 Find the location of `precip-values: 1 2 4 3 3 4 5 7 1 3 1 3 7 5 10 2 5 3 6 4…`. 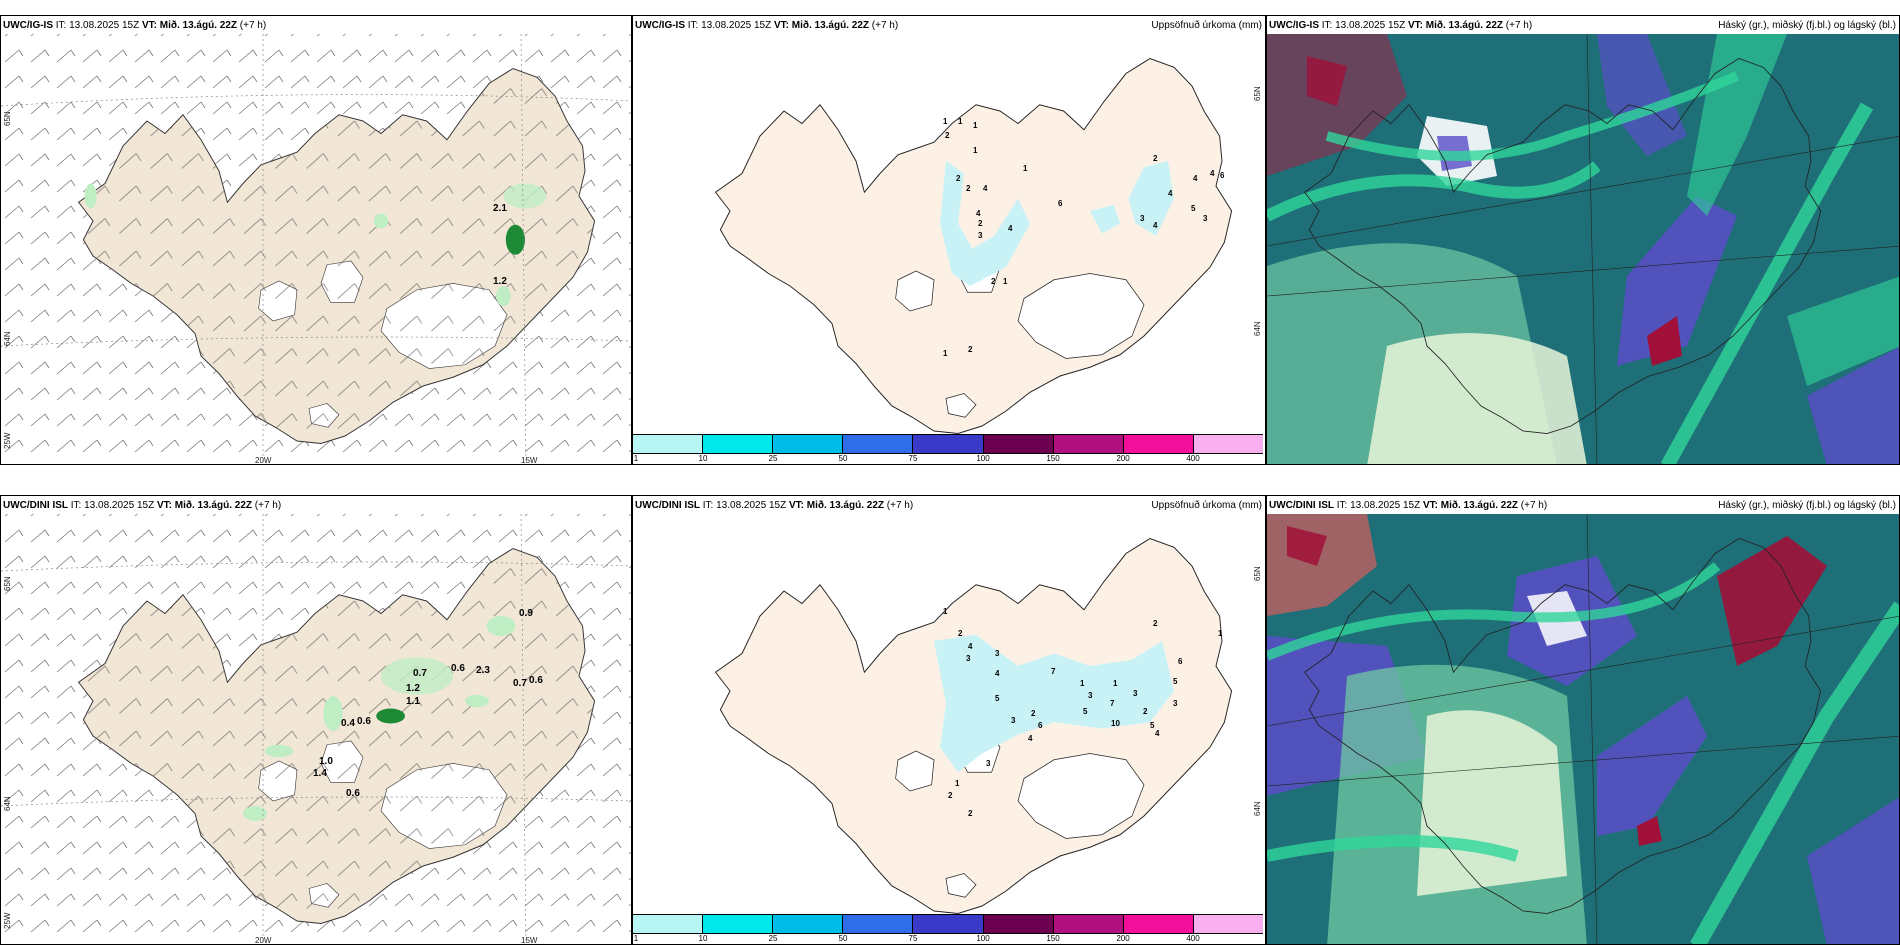

precip-values: 1 2 4 3 3 4 5 7 1 3 1 3 7 5 10 2 5 3 6 4… is located at coordinates (1083, 712).